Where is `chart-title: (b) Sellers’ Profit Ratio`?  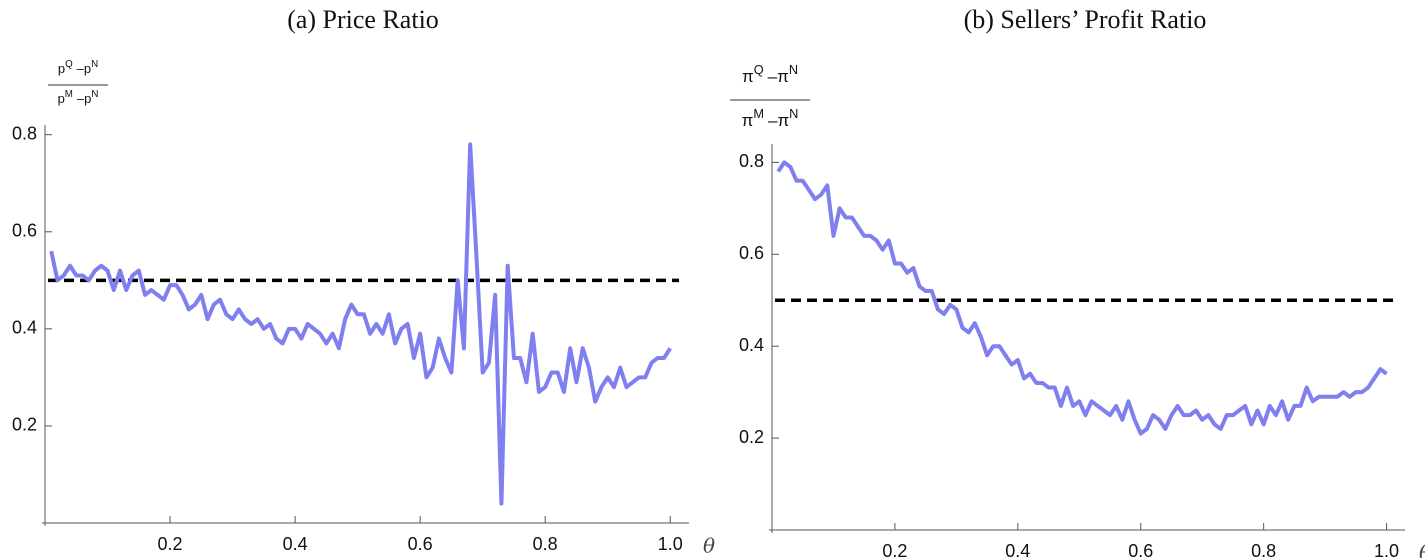
chart-title: (b) Sellers’ Profit Ratio is located at coordinates (1085, 19).